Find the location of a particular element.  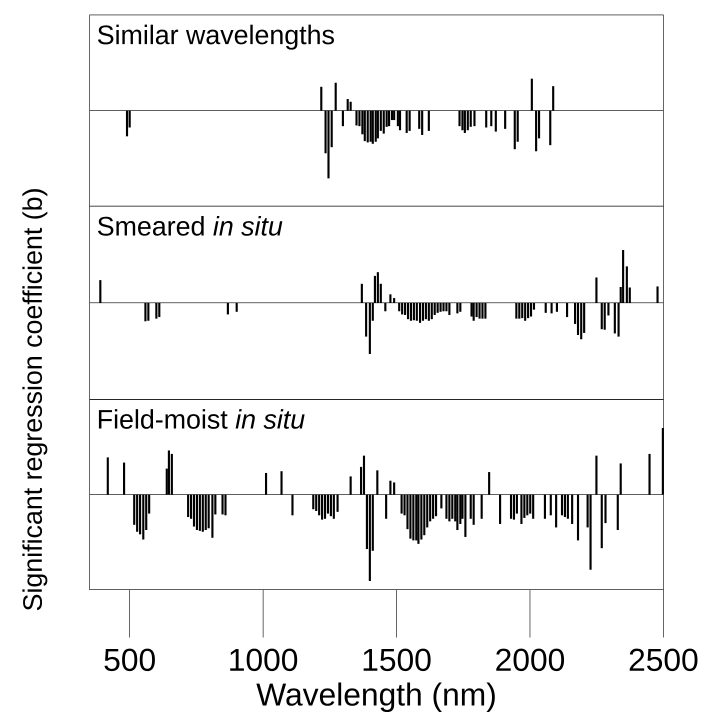

x-tick-label: 2000 is located at coordinates (530, 660).